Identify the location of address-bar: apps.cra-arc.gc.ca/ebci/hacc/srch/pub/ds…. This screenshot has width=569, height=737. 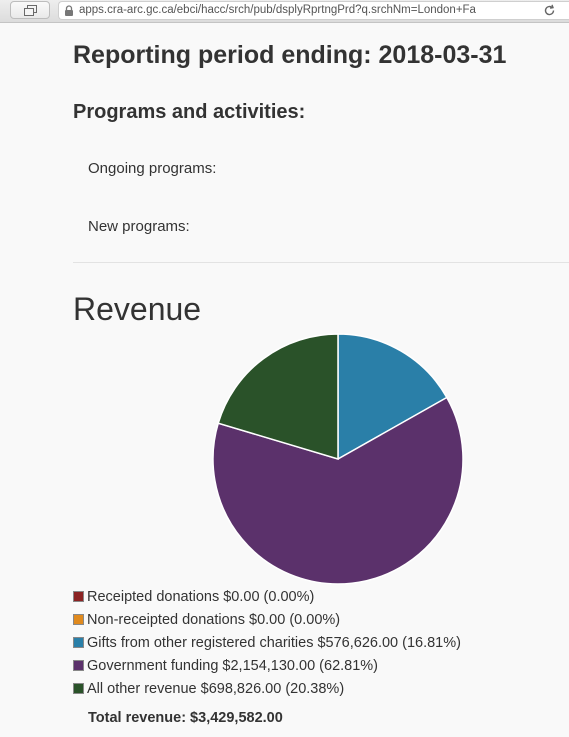
(313, 10).